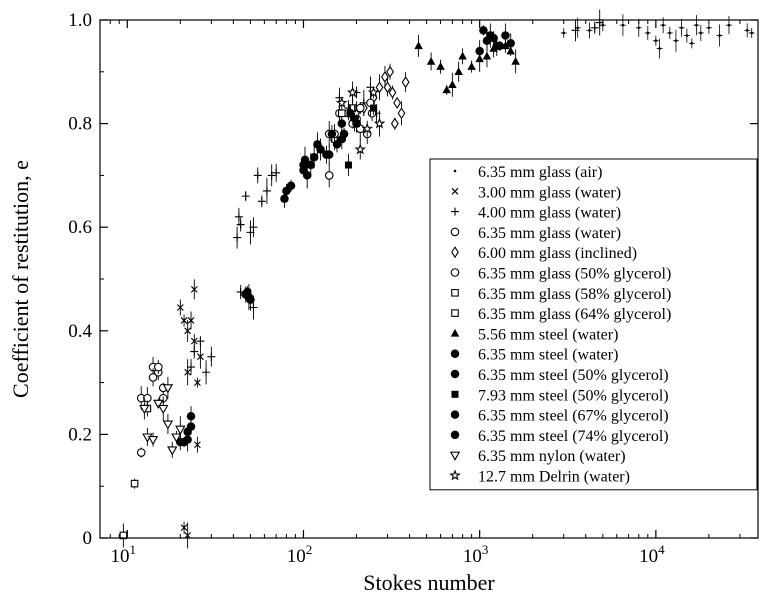 Image resolution: width=760 pixels, height=598 pixels. Describe the element at coordinates (549, 213) in the screenshot. I see `legend-label: 4.00 mm glass (water)` at that location.